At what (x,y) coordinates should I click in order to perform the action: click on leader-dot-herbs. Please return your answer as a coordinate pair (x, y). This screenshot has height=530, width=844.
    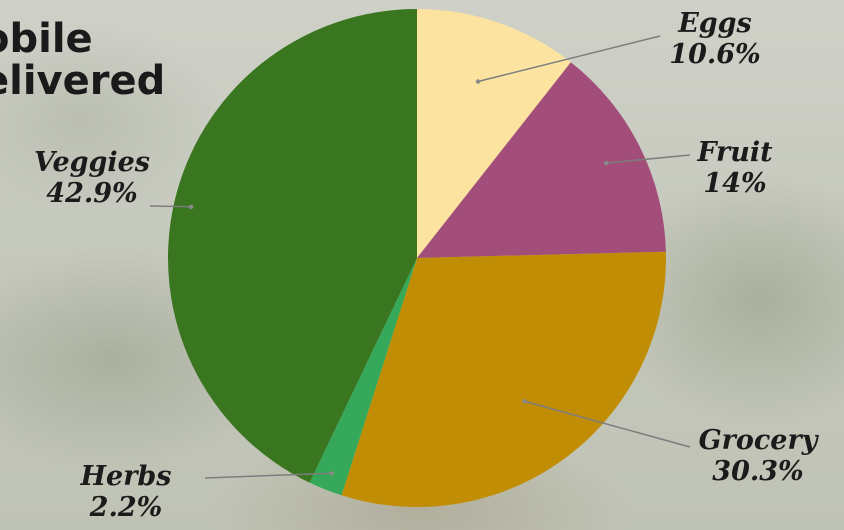
    Looking at the image, I should click on (331, 473).